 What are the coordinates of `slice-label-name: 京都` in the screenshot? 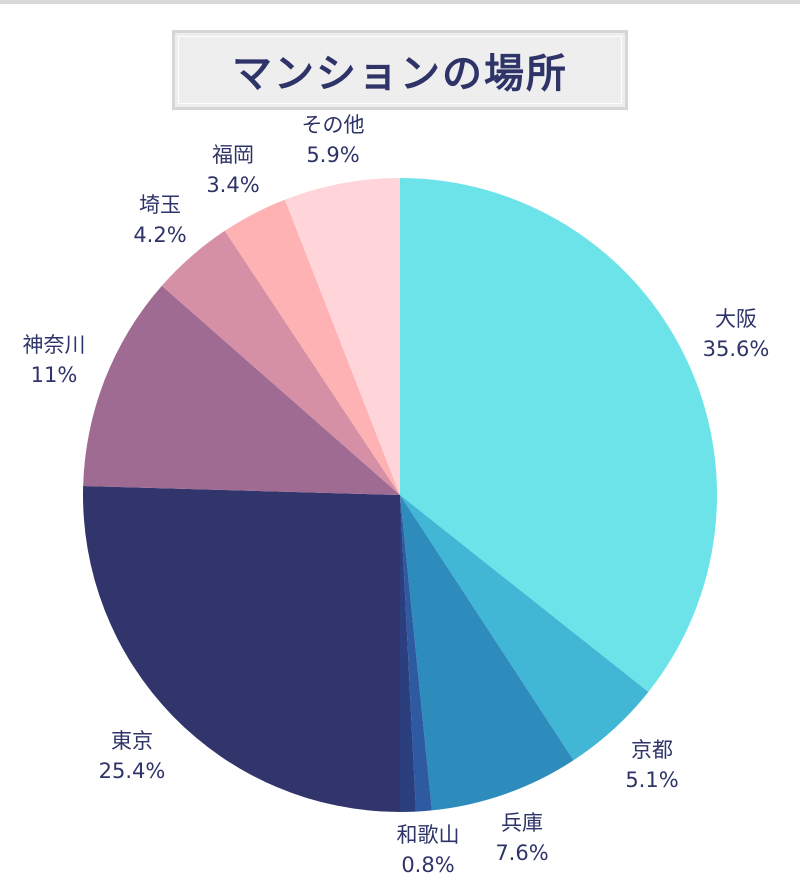 It's located at (652, 750).